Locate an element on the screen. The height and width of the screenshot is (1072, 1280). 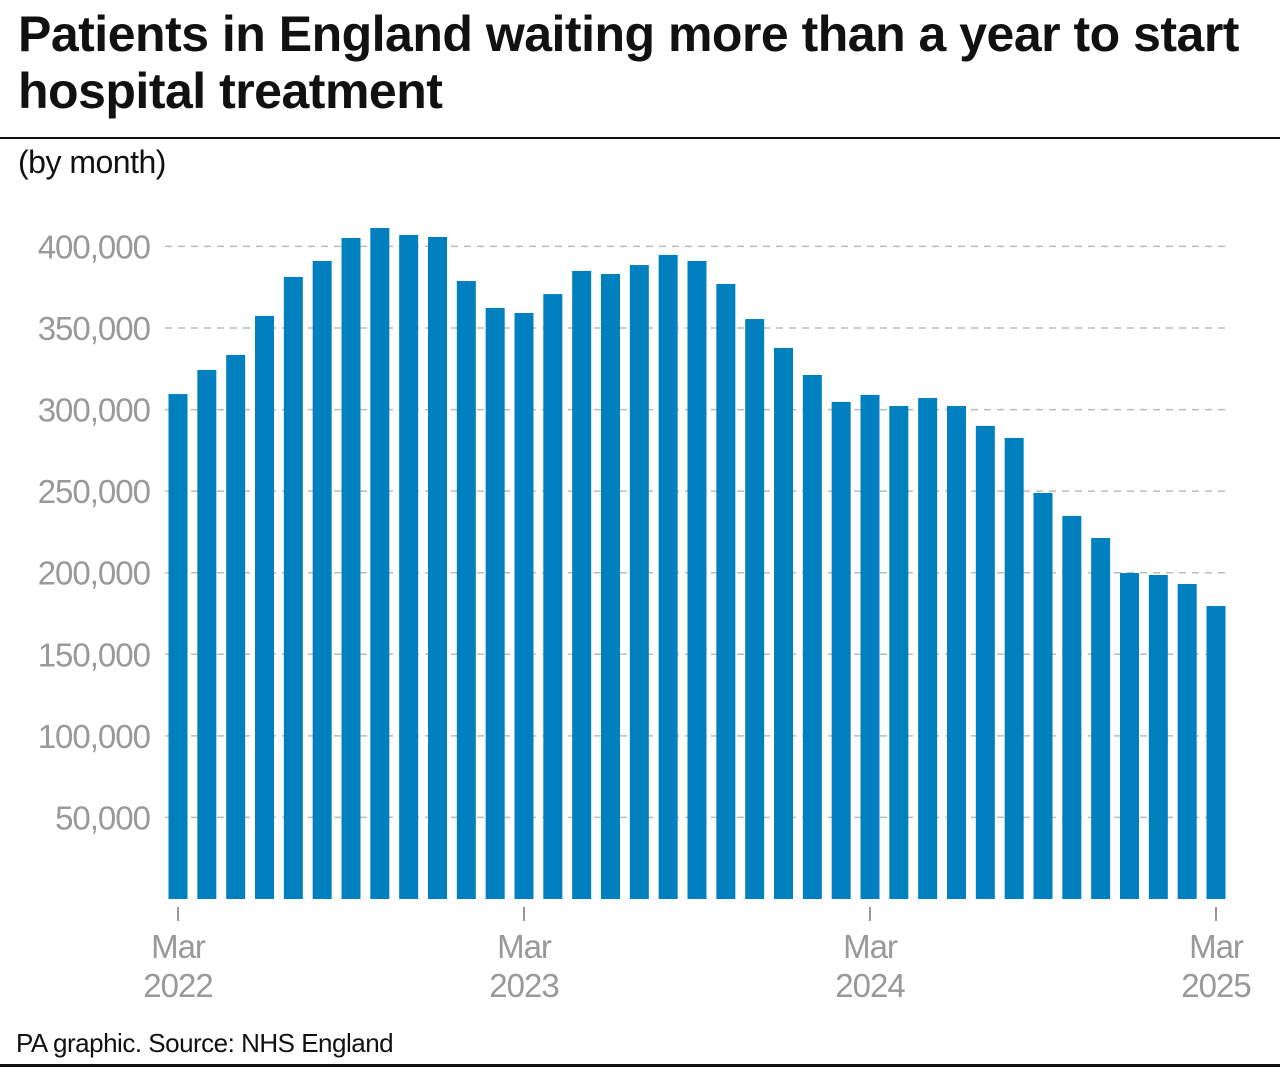
x-tick-year: 2024 is located at coordinates (870, 985).